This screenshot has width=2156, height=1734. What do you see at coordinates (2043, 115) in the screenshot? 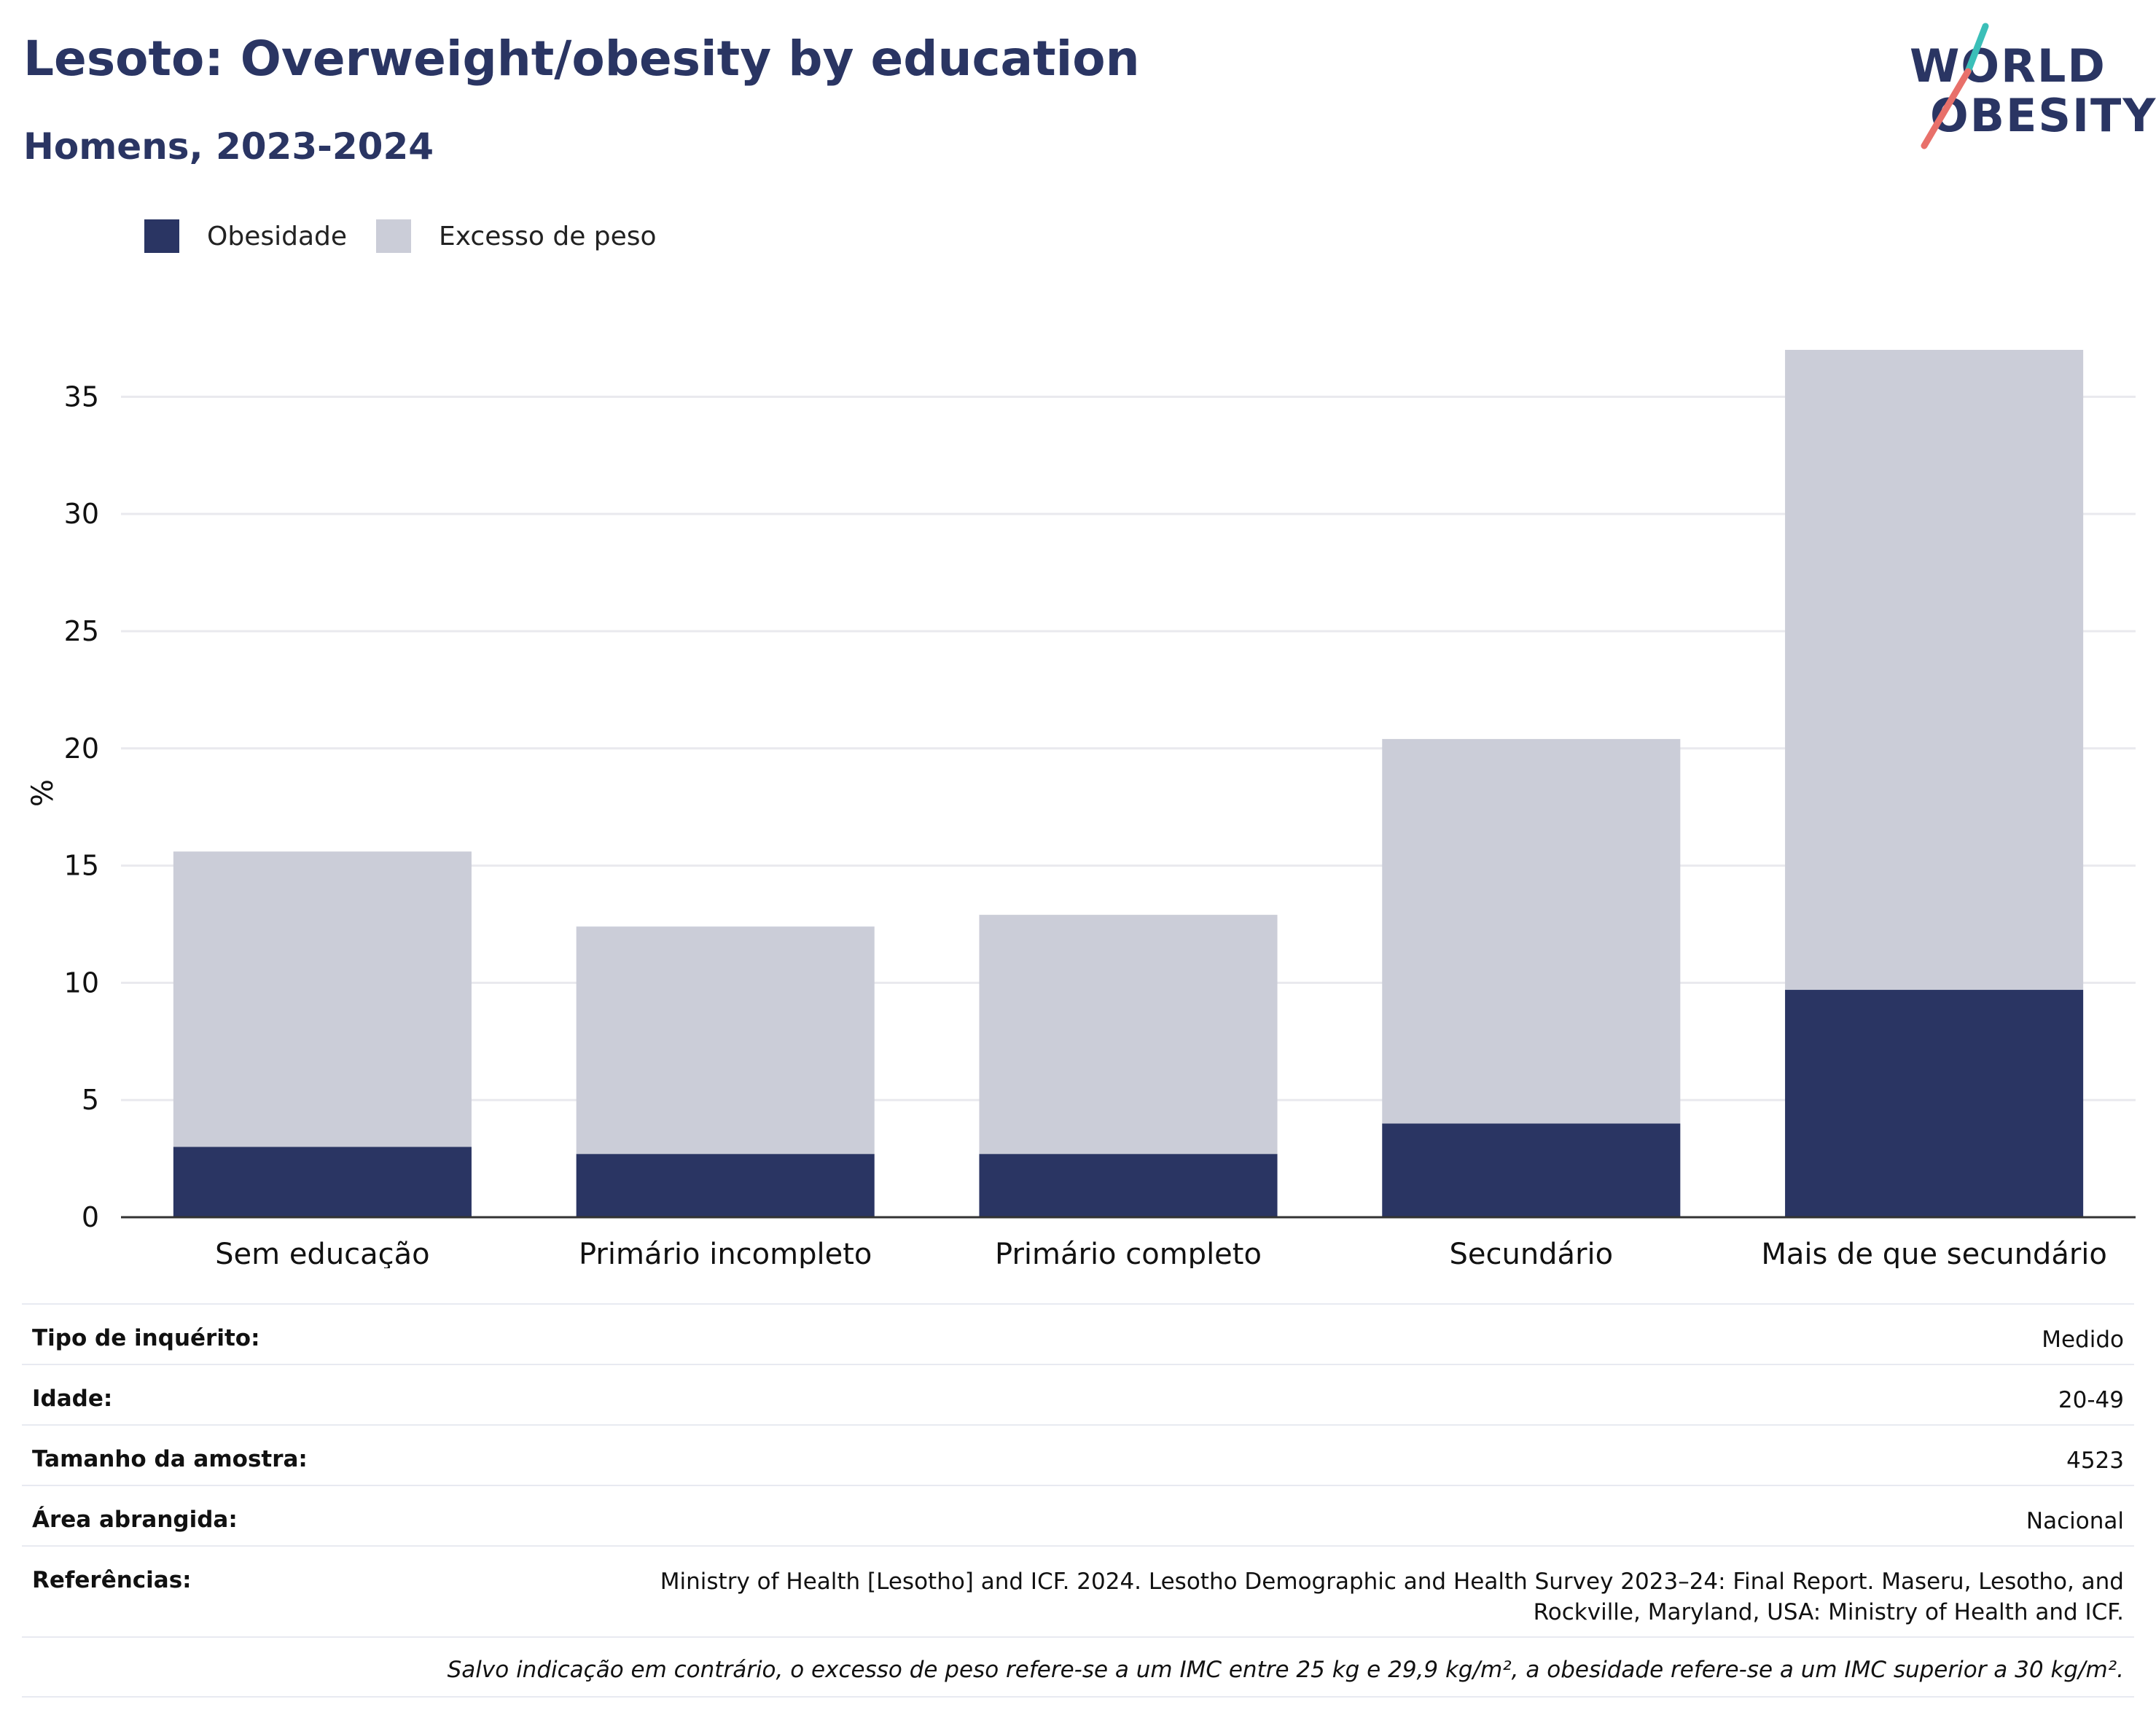
I see `logo-line-2: OBESITY` at bounding box center [2043, 115].